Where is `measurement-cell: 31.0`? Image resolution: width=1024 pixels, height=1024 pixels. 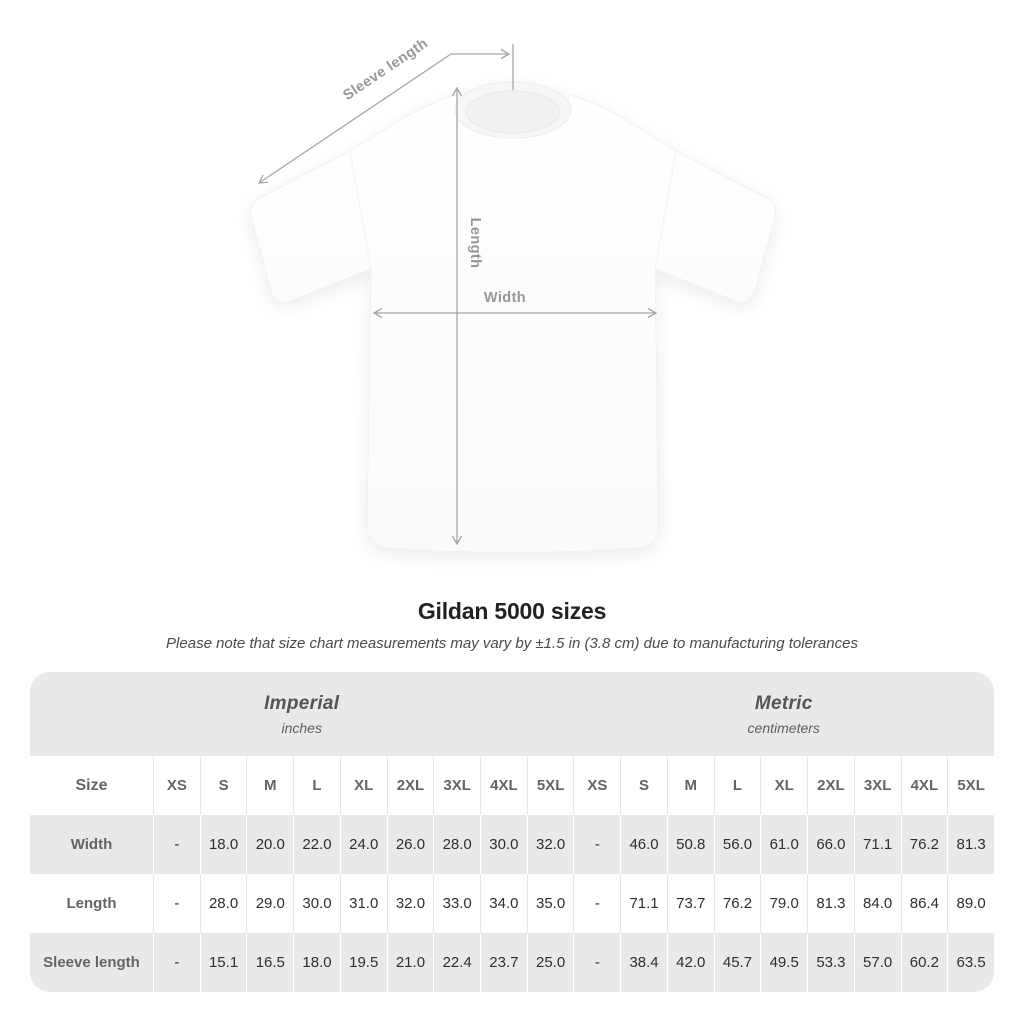 measurement-cell: 31.0 is located at coordinates (363, 903).